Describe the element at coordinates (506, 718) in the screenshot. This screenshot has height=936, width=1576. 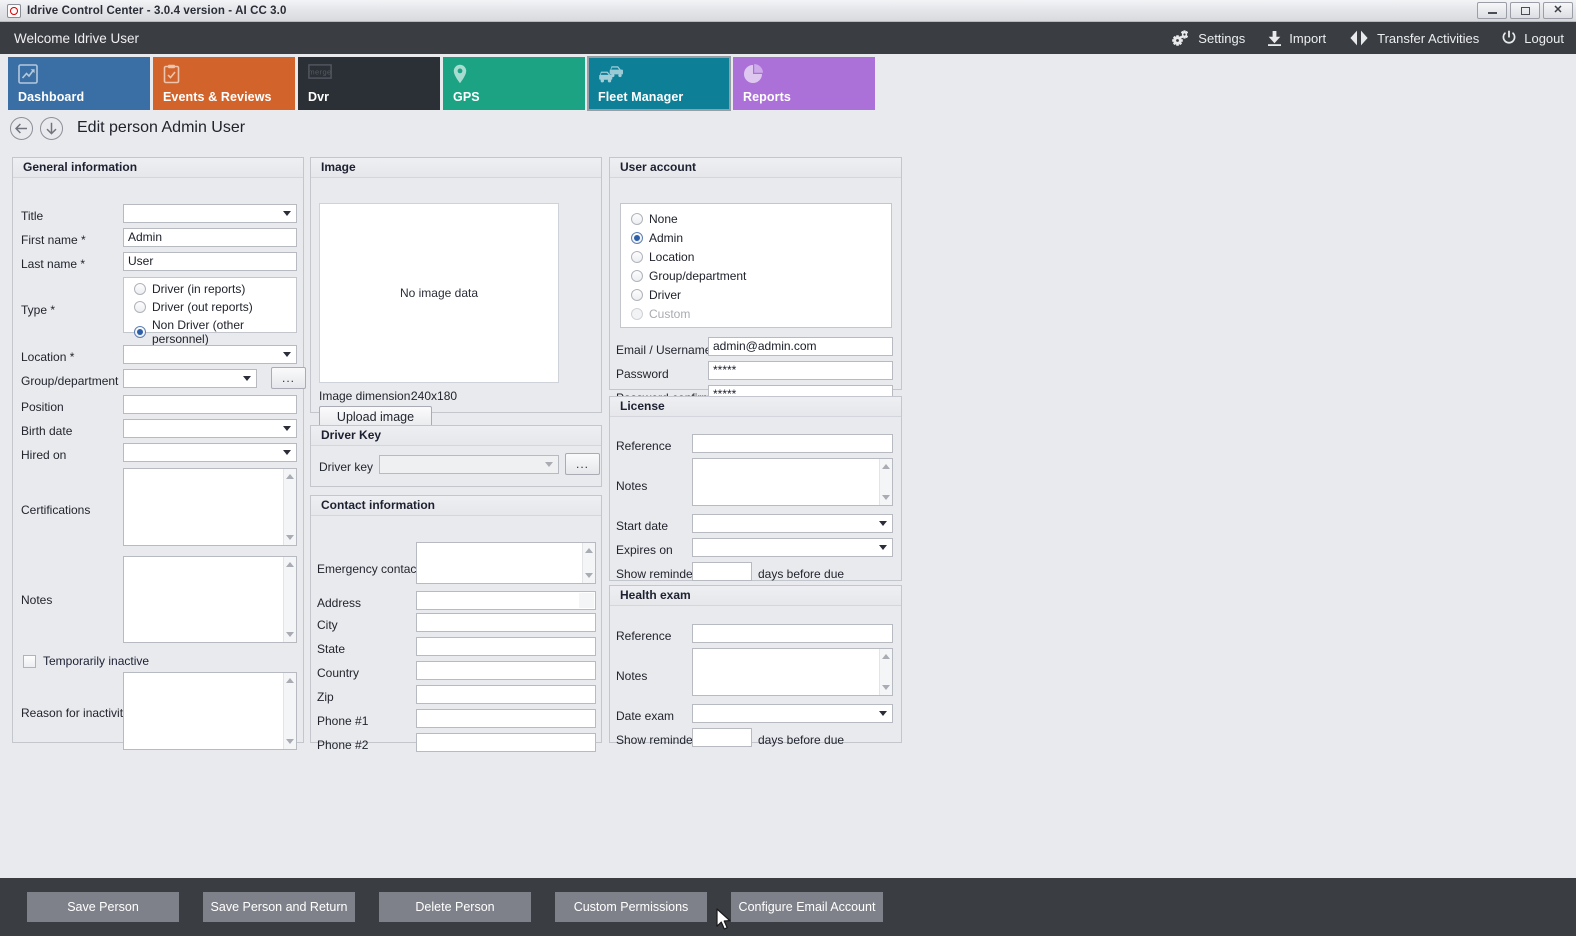
I see `phone-1-input` at that location.